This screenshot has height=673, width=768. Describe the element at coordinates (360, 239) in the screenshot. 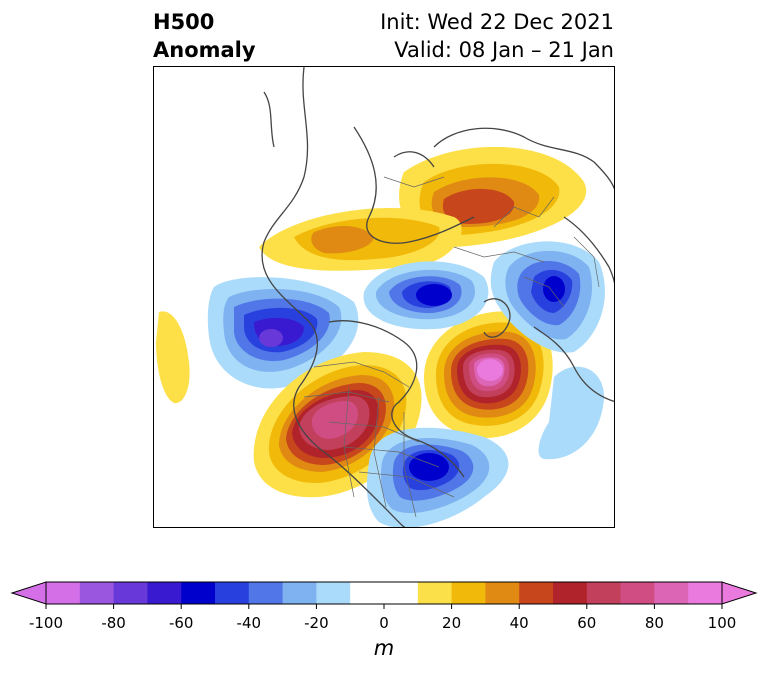

I see `ridge-arctic-band` at that location.